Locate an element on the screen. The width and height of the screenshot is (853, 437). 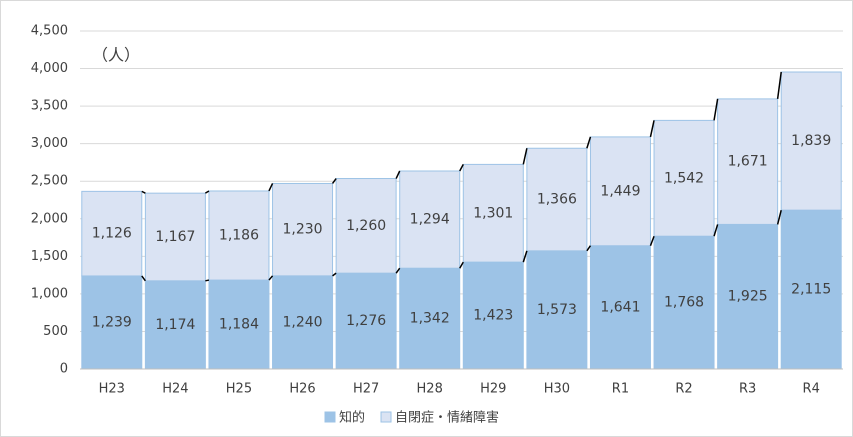
x-tick-label: H26 is located at coordinates (302, 389).